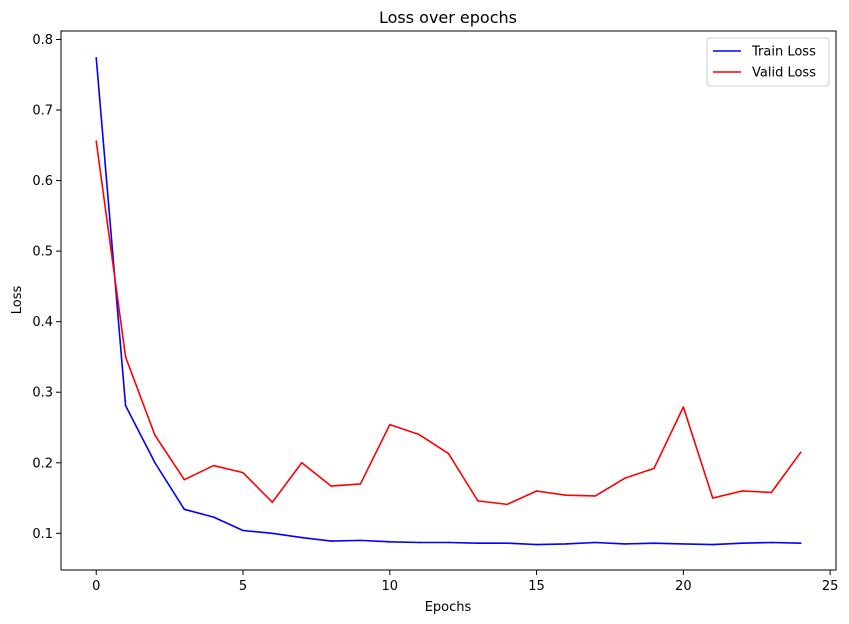 This screenshot has width=849, height=624. Describe the element at coordinates (42, 111) in the screenshot. I see `y-tick-label: 0.7` at that location.